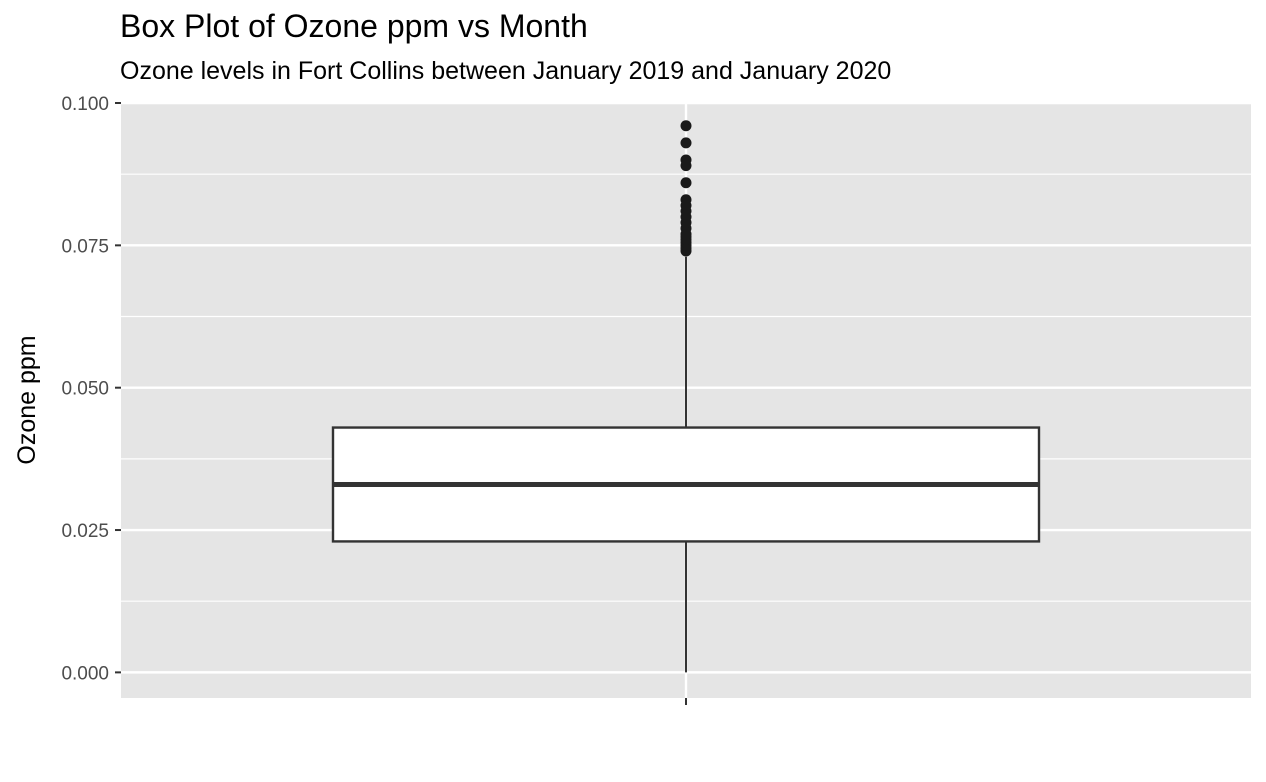 This screenshot has height=782, width=1266. What do you see at coordinates (85, 246) in the screenshot?
I see `y-tick-label: 0.075` at bounding box center [85, 246].